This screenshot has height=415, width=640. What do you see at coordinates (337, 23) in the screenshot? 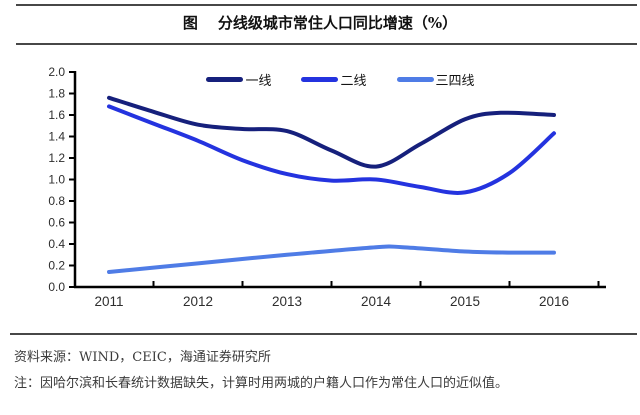
I see `figure-title-text: 分线级城市常住人口同比增速（%）` at bounding box center [337, 23].